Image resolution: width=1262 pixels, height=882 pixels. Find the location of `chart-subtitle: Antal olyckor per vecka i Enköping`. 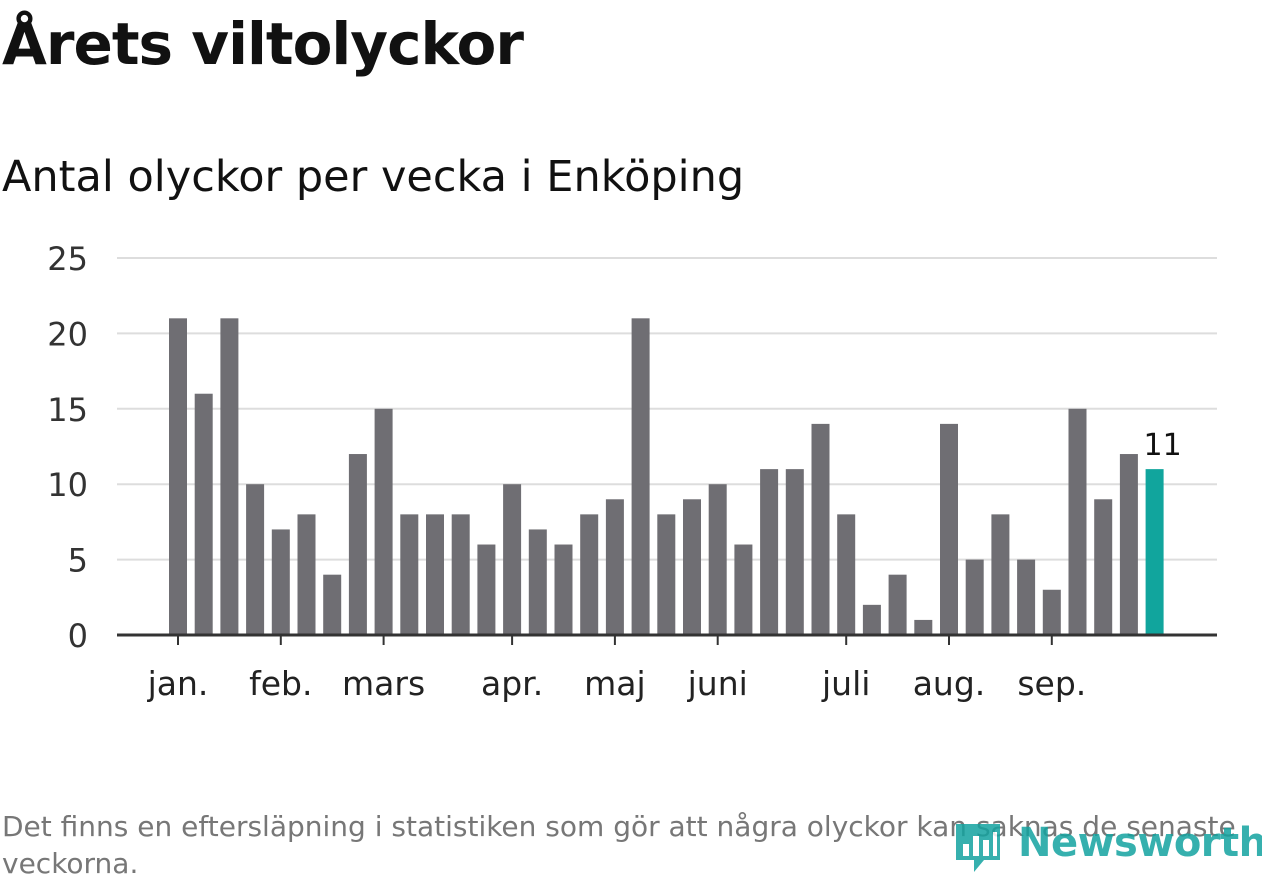

chart-subtitle: Antal olyckor per vecka i Enköping is located at coordinates (373, 177).